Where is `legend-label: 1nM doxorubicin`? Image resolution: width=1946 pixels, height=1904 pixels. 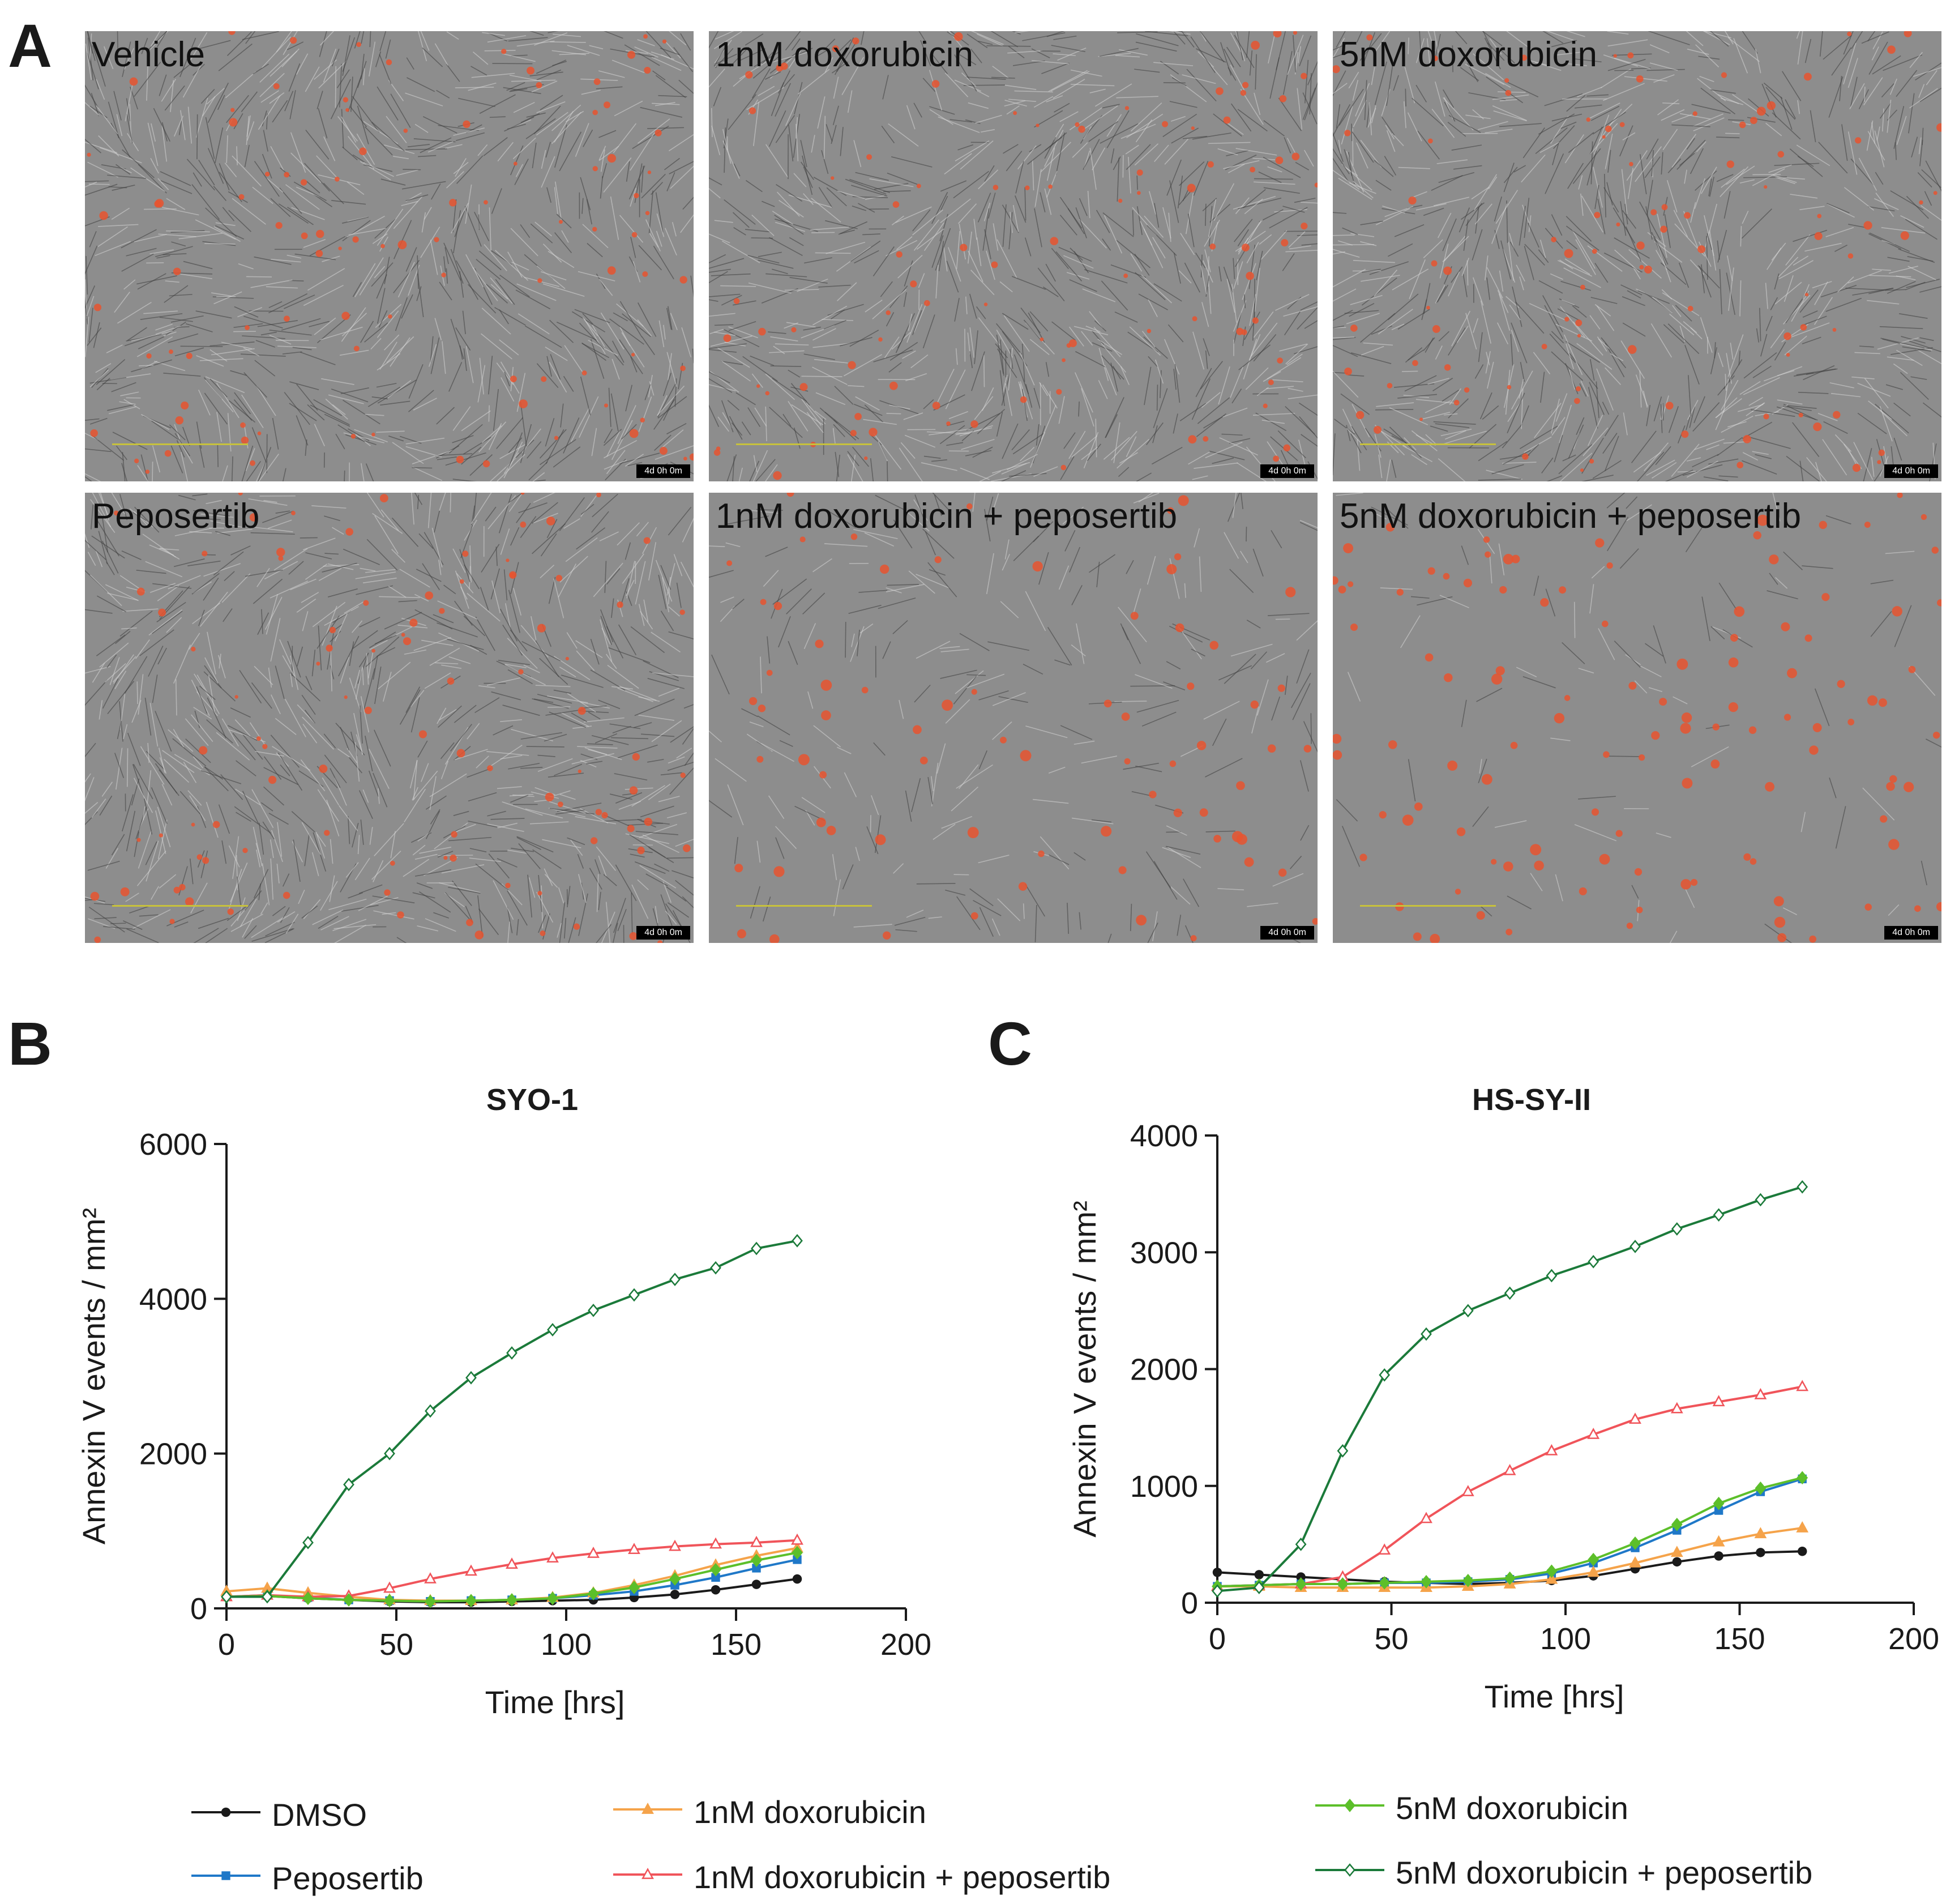
legend-label: 1nM doxorubicin is located at coordinates (810, 1812).